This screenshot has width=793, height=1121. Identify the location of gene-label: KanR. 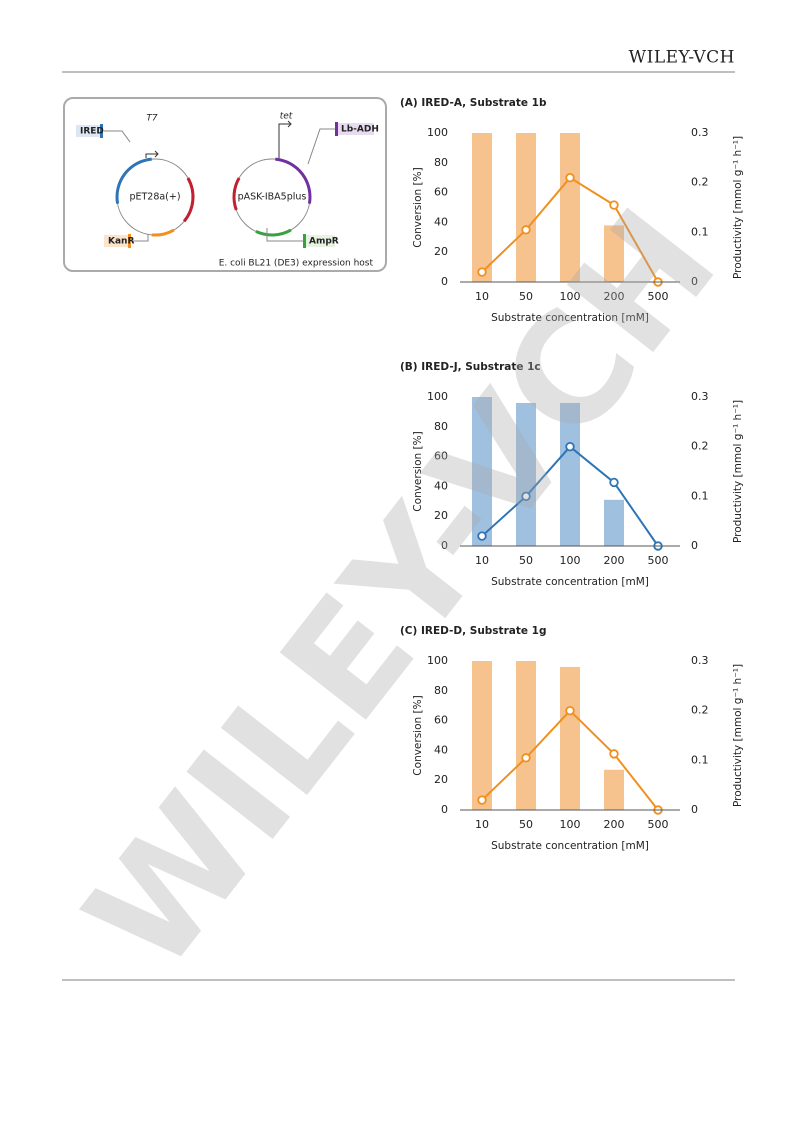
(121, 242).